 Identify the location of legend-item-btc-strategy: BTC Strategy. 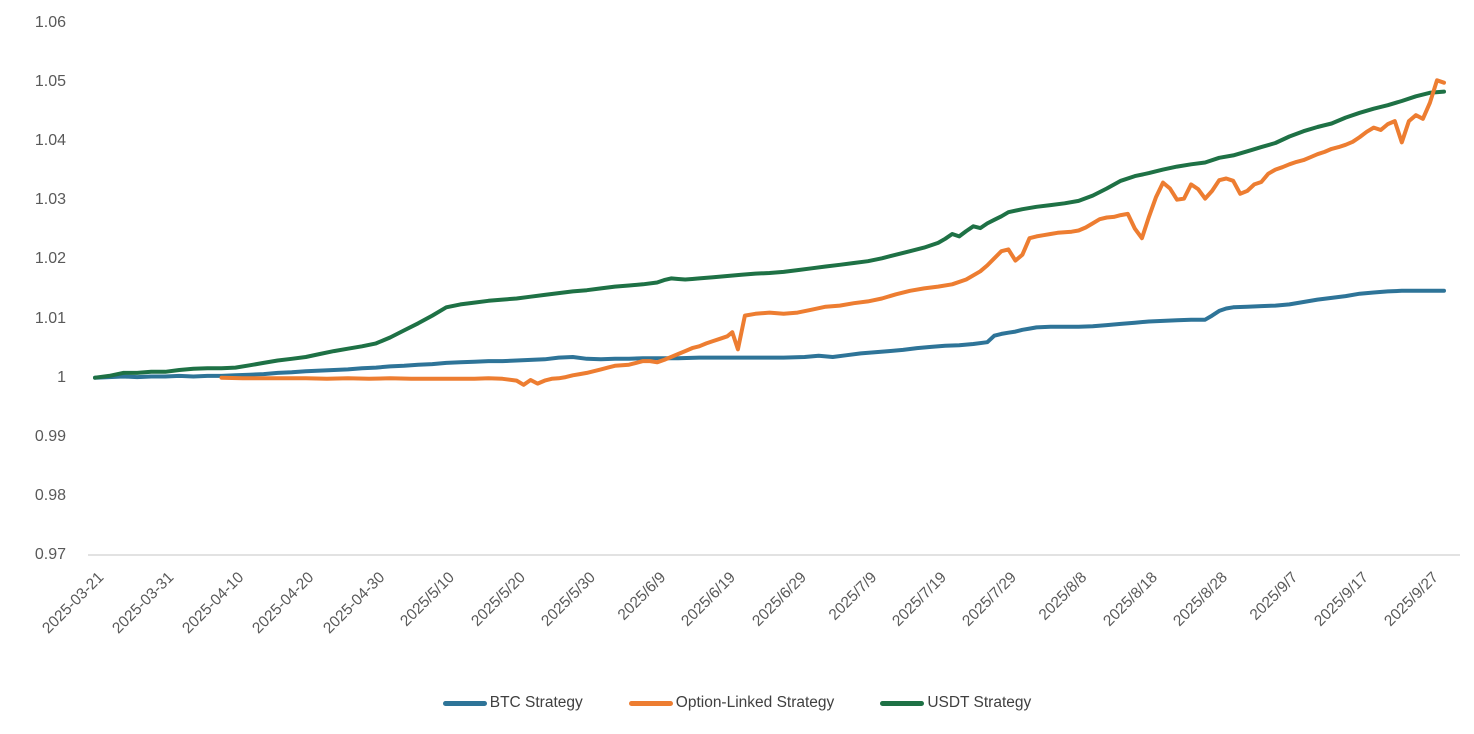
(512, 703).